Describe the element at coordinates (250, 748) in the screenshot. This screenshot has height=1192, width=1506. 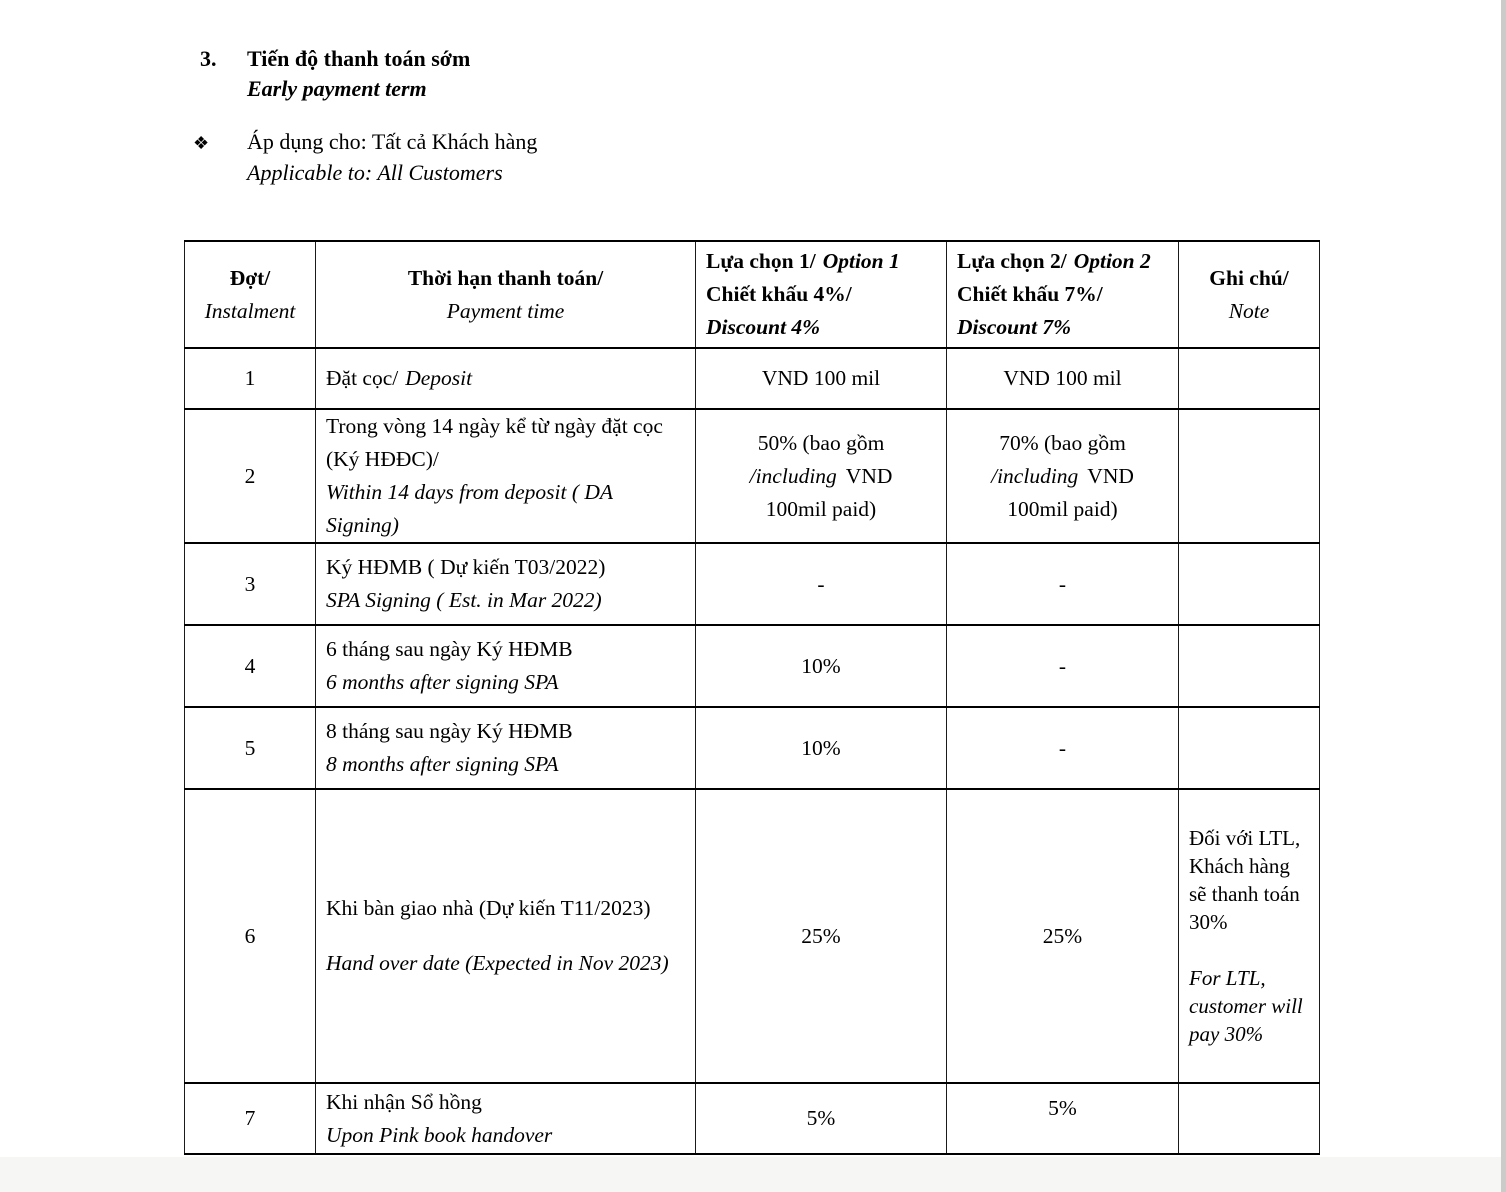
I see `row5-instalment-number: 5` at that location.